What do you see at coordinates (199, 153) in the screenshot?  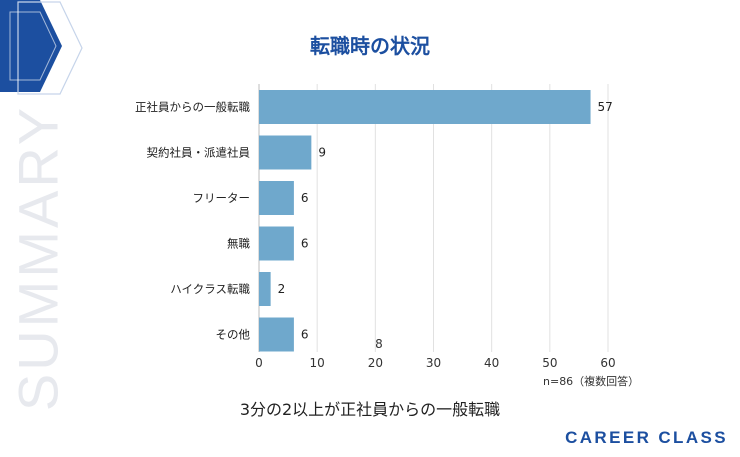 I see `category-label: 契約社員・派遣社員` at bounding box center [199, 153].